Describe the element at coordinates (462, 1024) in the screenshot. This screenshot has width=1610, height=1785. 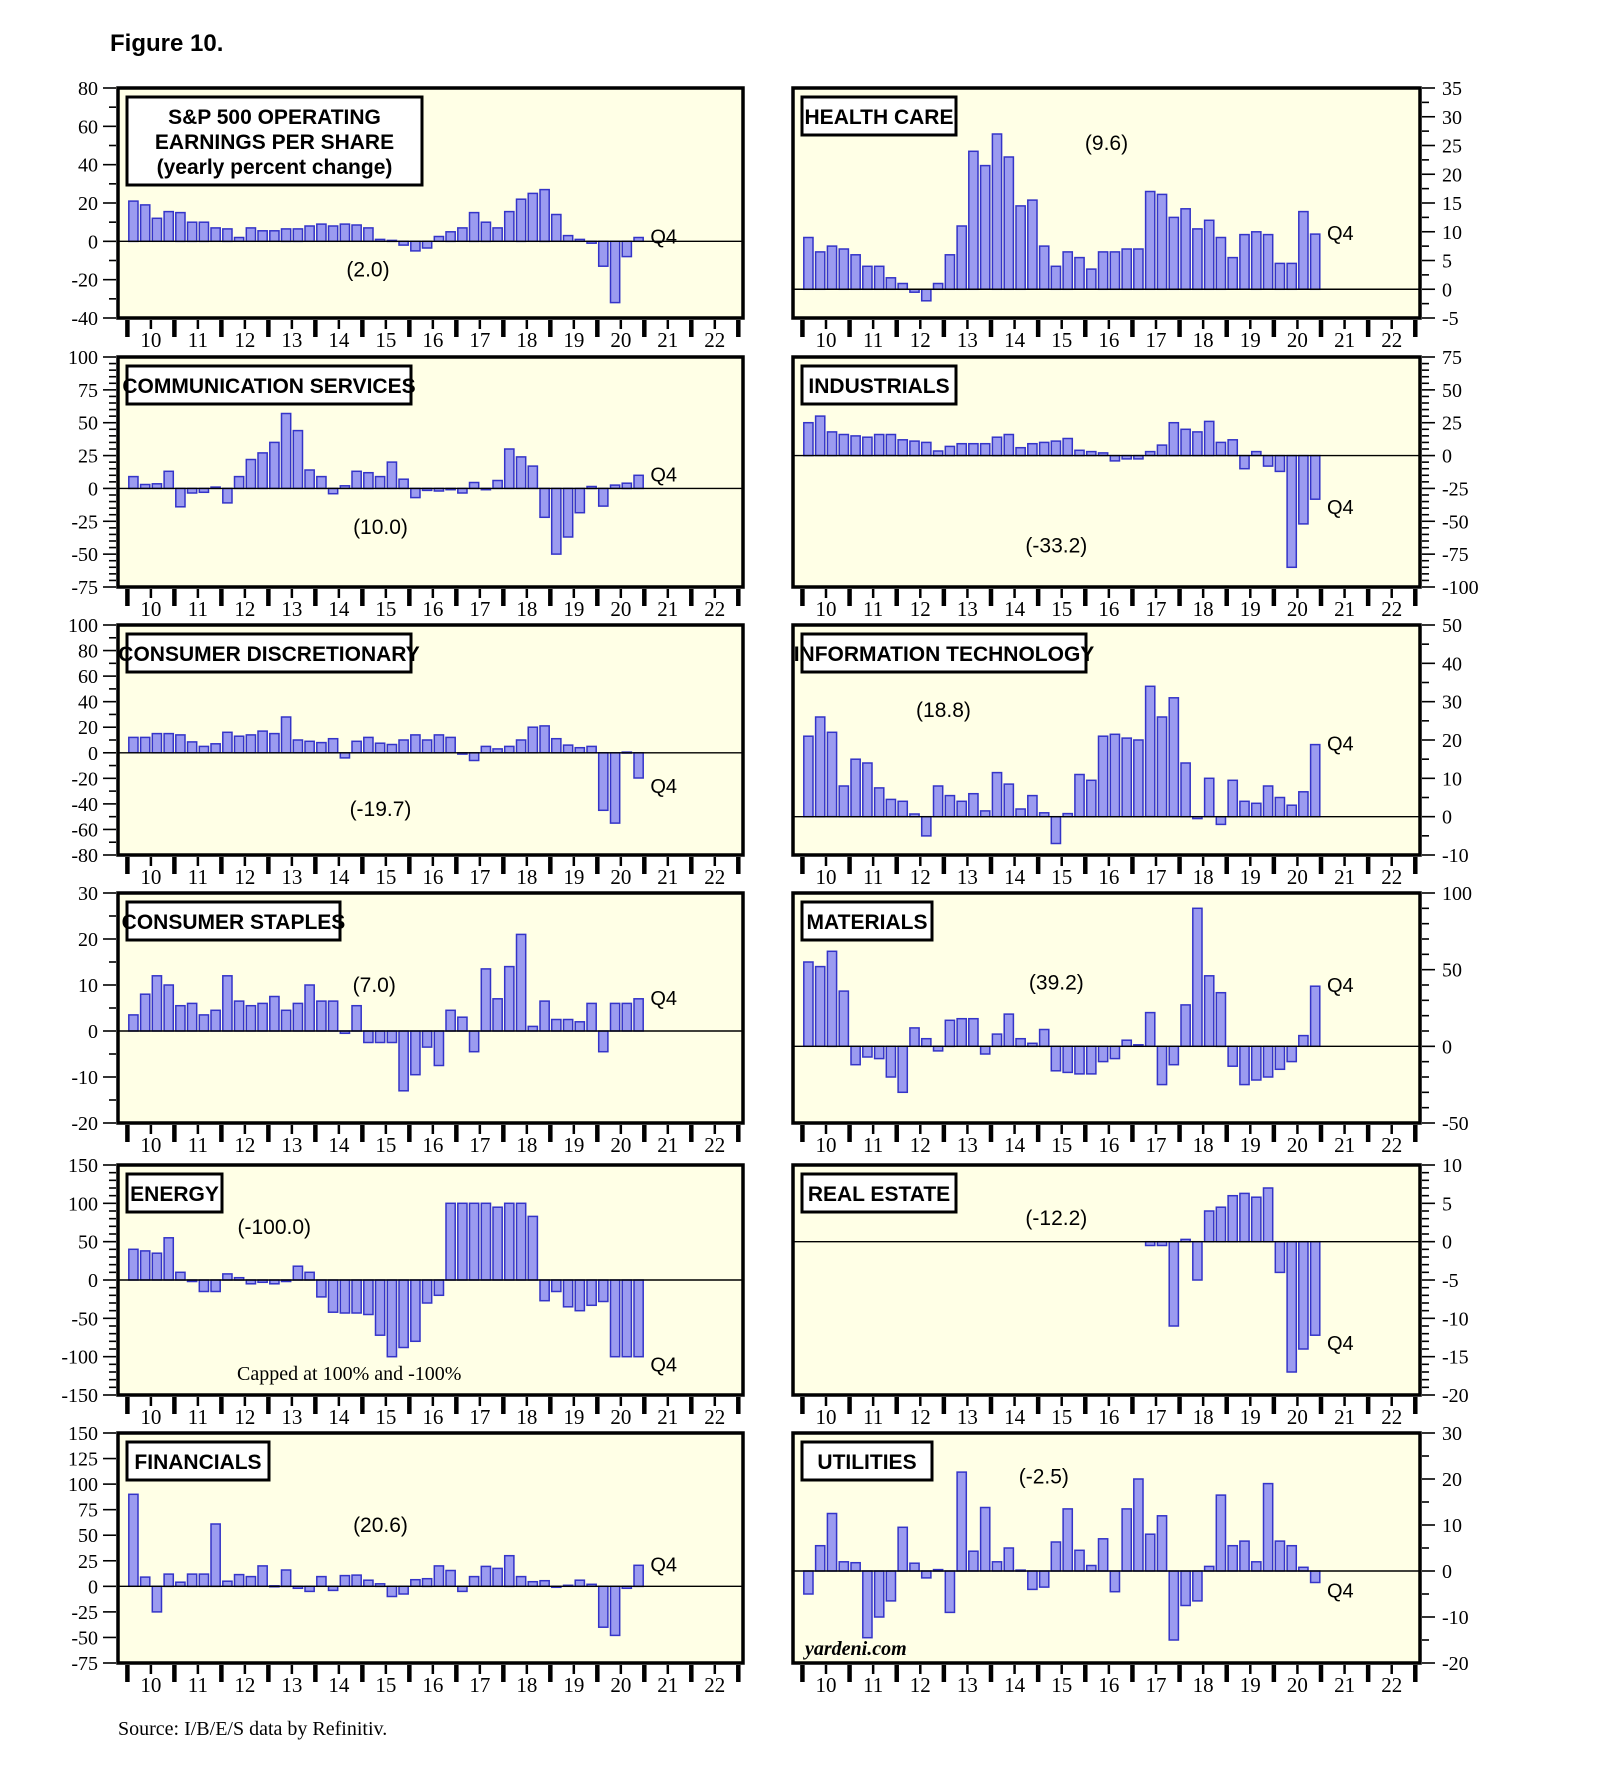
I see `bar-consumer-staples-2017Q1` at that location.